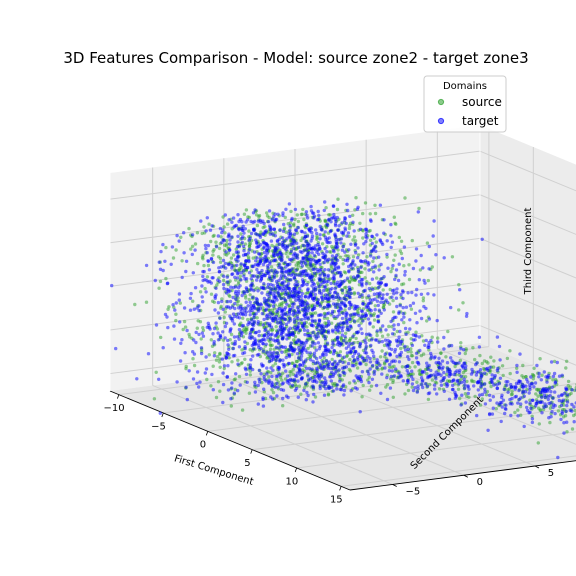  What do you see at coordinates (296, 470) in the screenshot?
I see `x-tick` at bounding box center [296, 470].